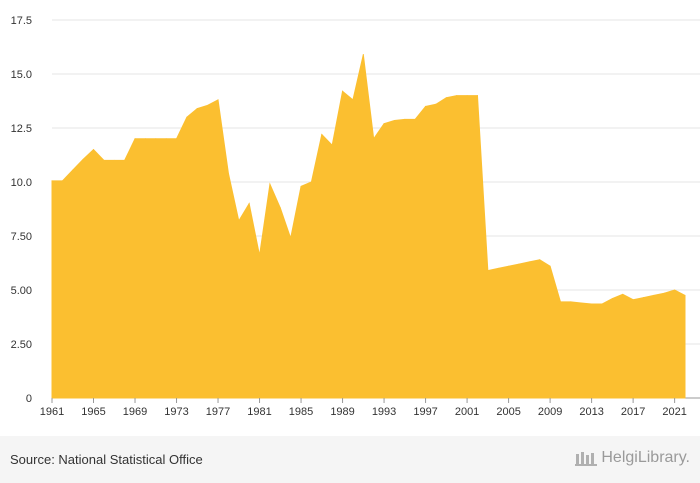 This screenshot has height=483, width=700. Describe the element at coordinates (384, 412) in the screenshot. I see `x-tick-label: 1993` at that location.